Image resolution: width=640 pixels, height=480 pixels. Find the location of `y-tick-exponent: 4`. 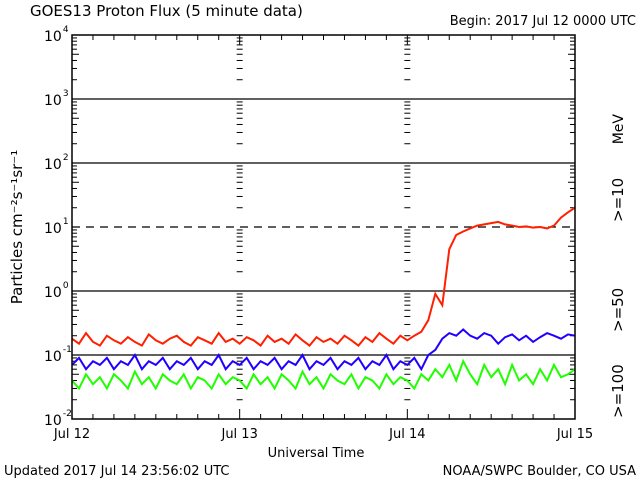

y-tick-exponent: 4 is located at coordinates (66, 30).